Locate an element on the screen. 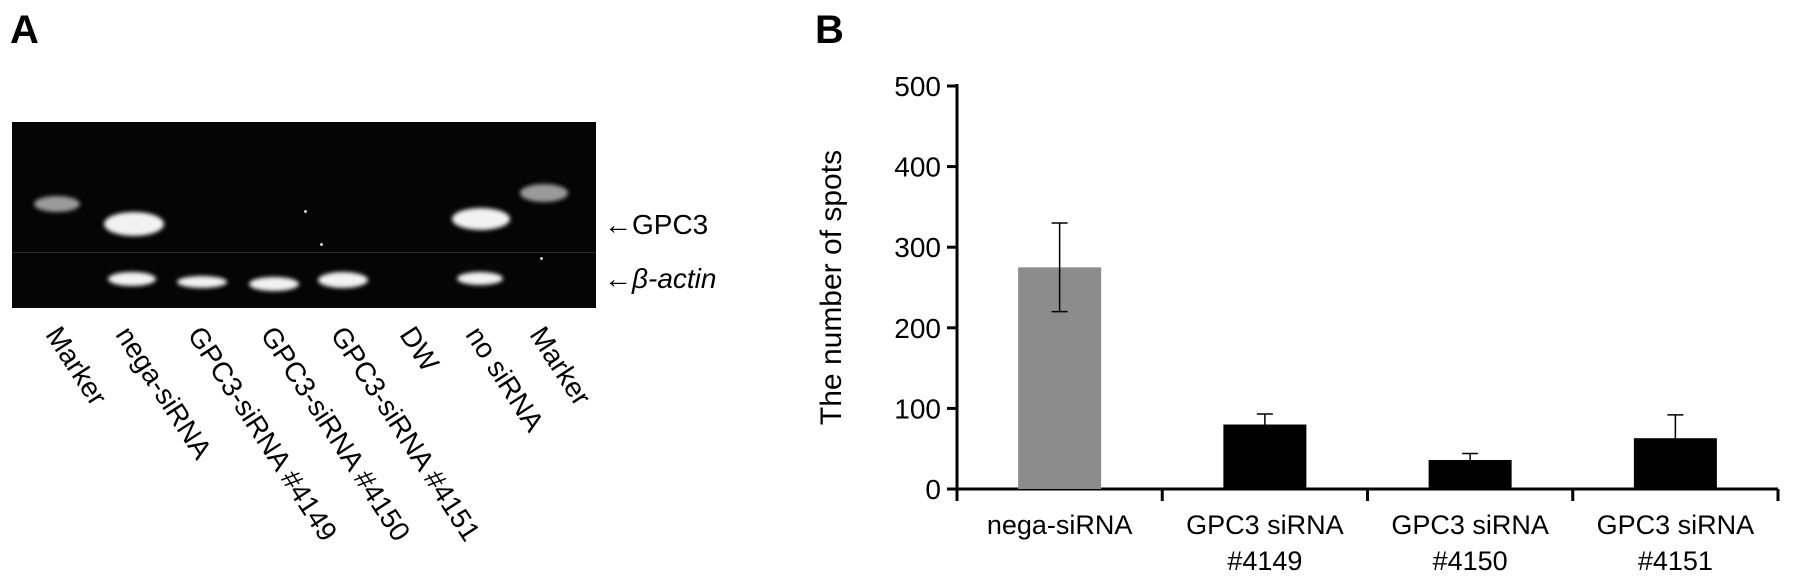 This screenshot has width=1795, height=587. actin-band-nega is located at coordinates (132, 279).